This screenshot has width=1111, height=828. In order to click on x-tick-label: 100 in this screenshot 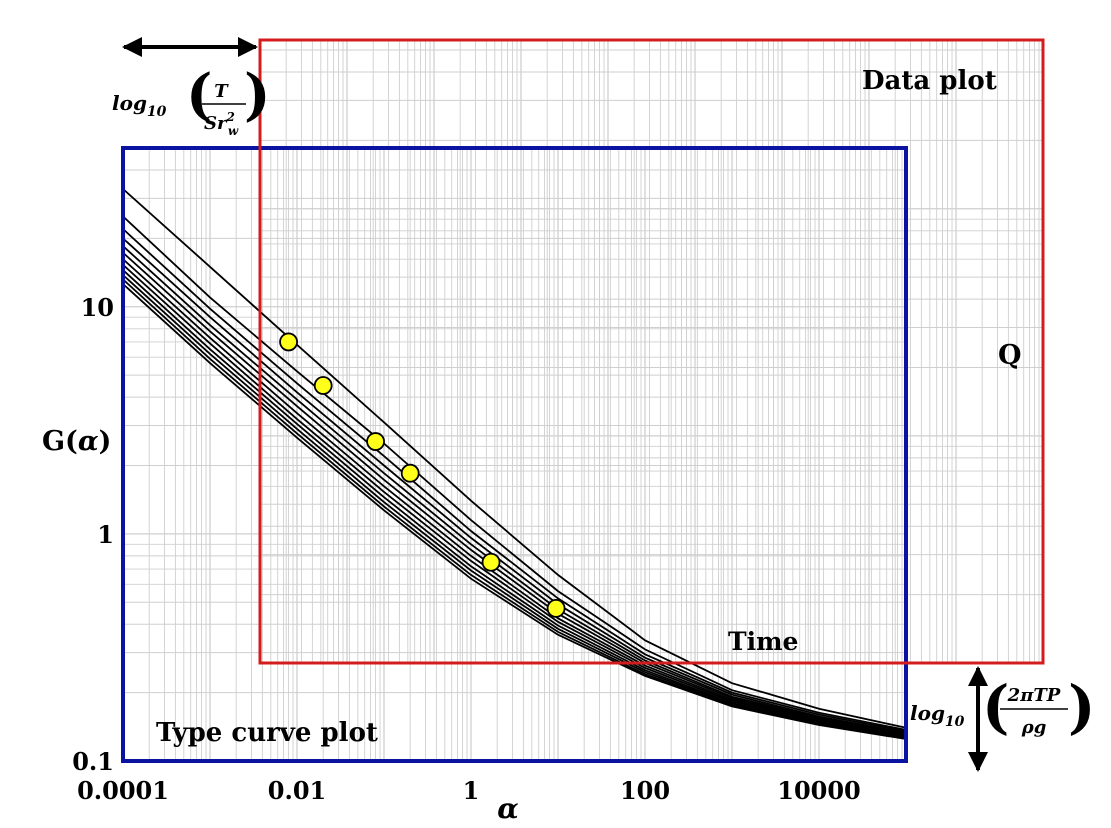, I will do `click(645, 790)`.